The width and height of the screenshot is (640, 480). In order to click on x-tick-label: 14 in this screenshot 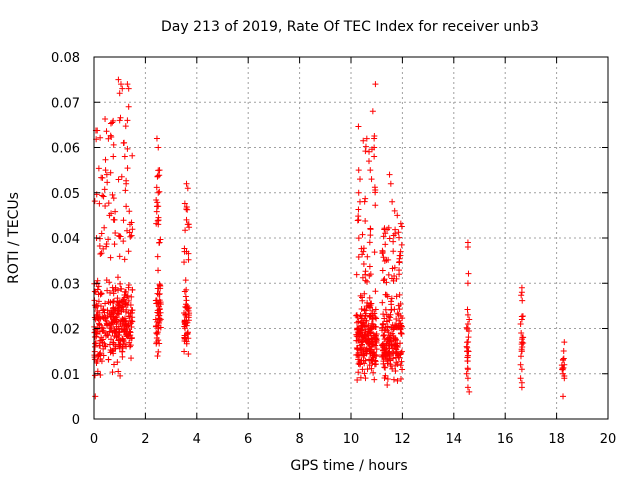, I will do `click(454, 439)`.